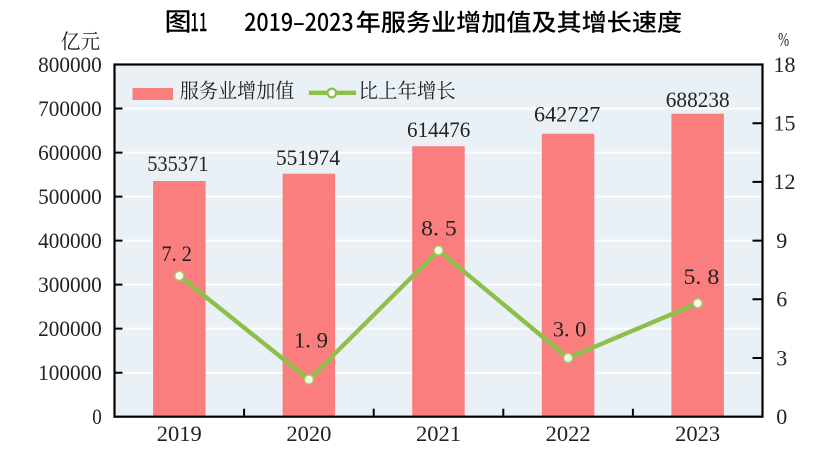  I want to click on svg-text: 200000, so click(70, 328).